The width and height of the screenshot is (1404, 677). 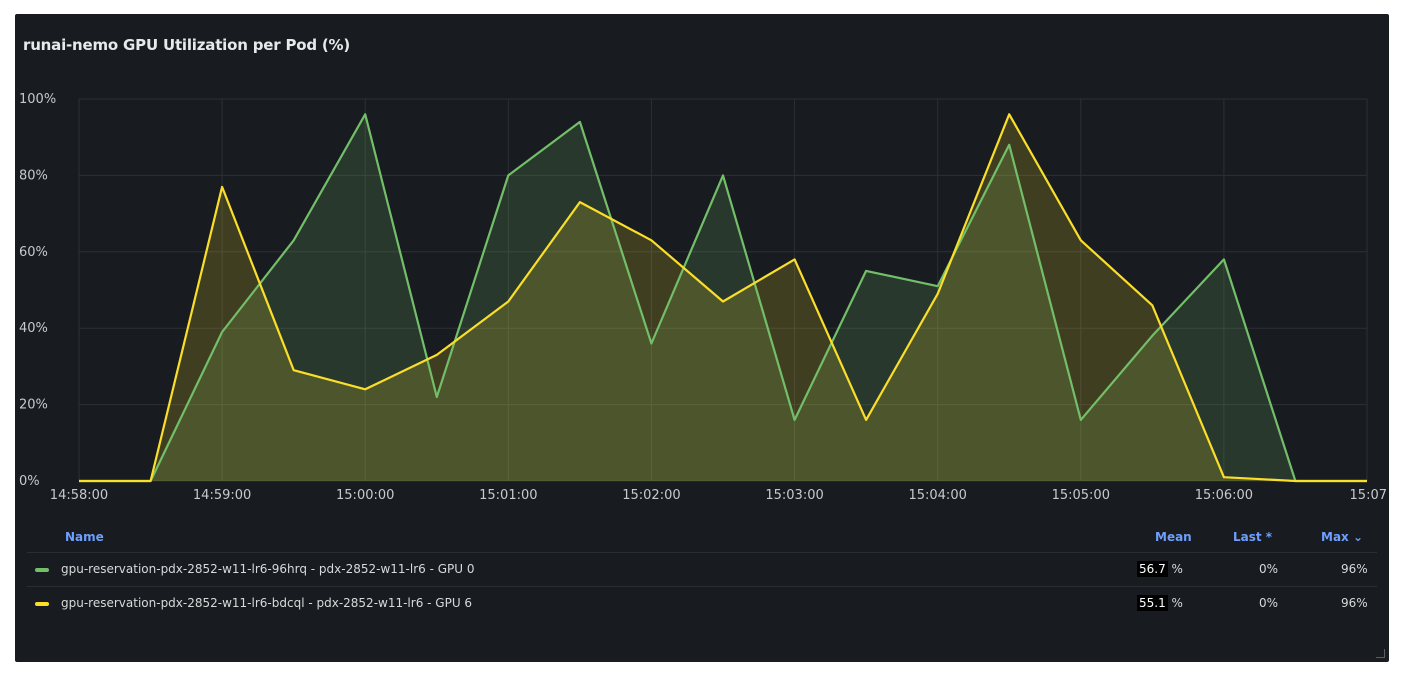 What do you see at coordinates (37, 290) in the screenshot?
I see `y-axis-ticks: 0% 20% 40% 60% 80% 100%` at bounding box center [37, 290].